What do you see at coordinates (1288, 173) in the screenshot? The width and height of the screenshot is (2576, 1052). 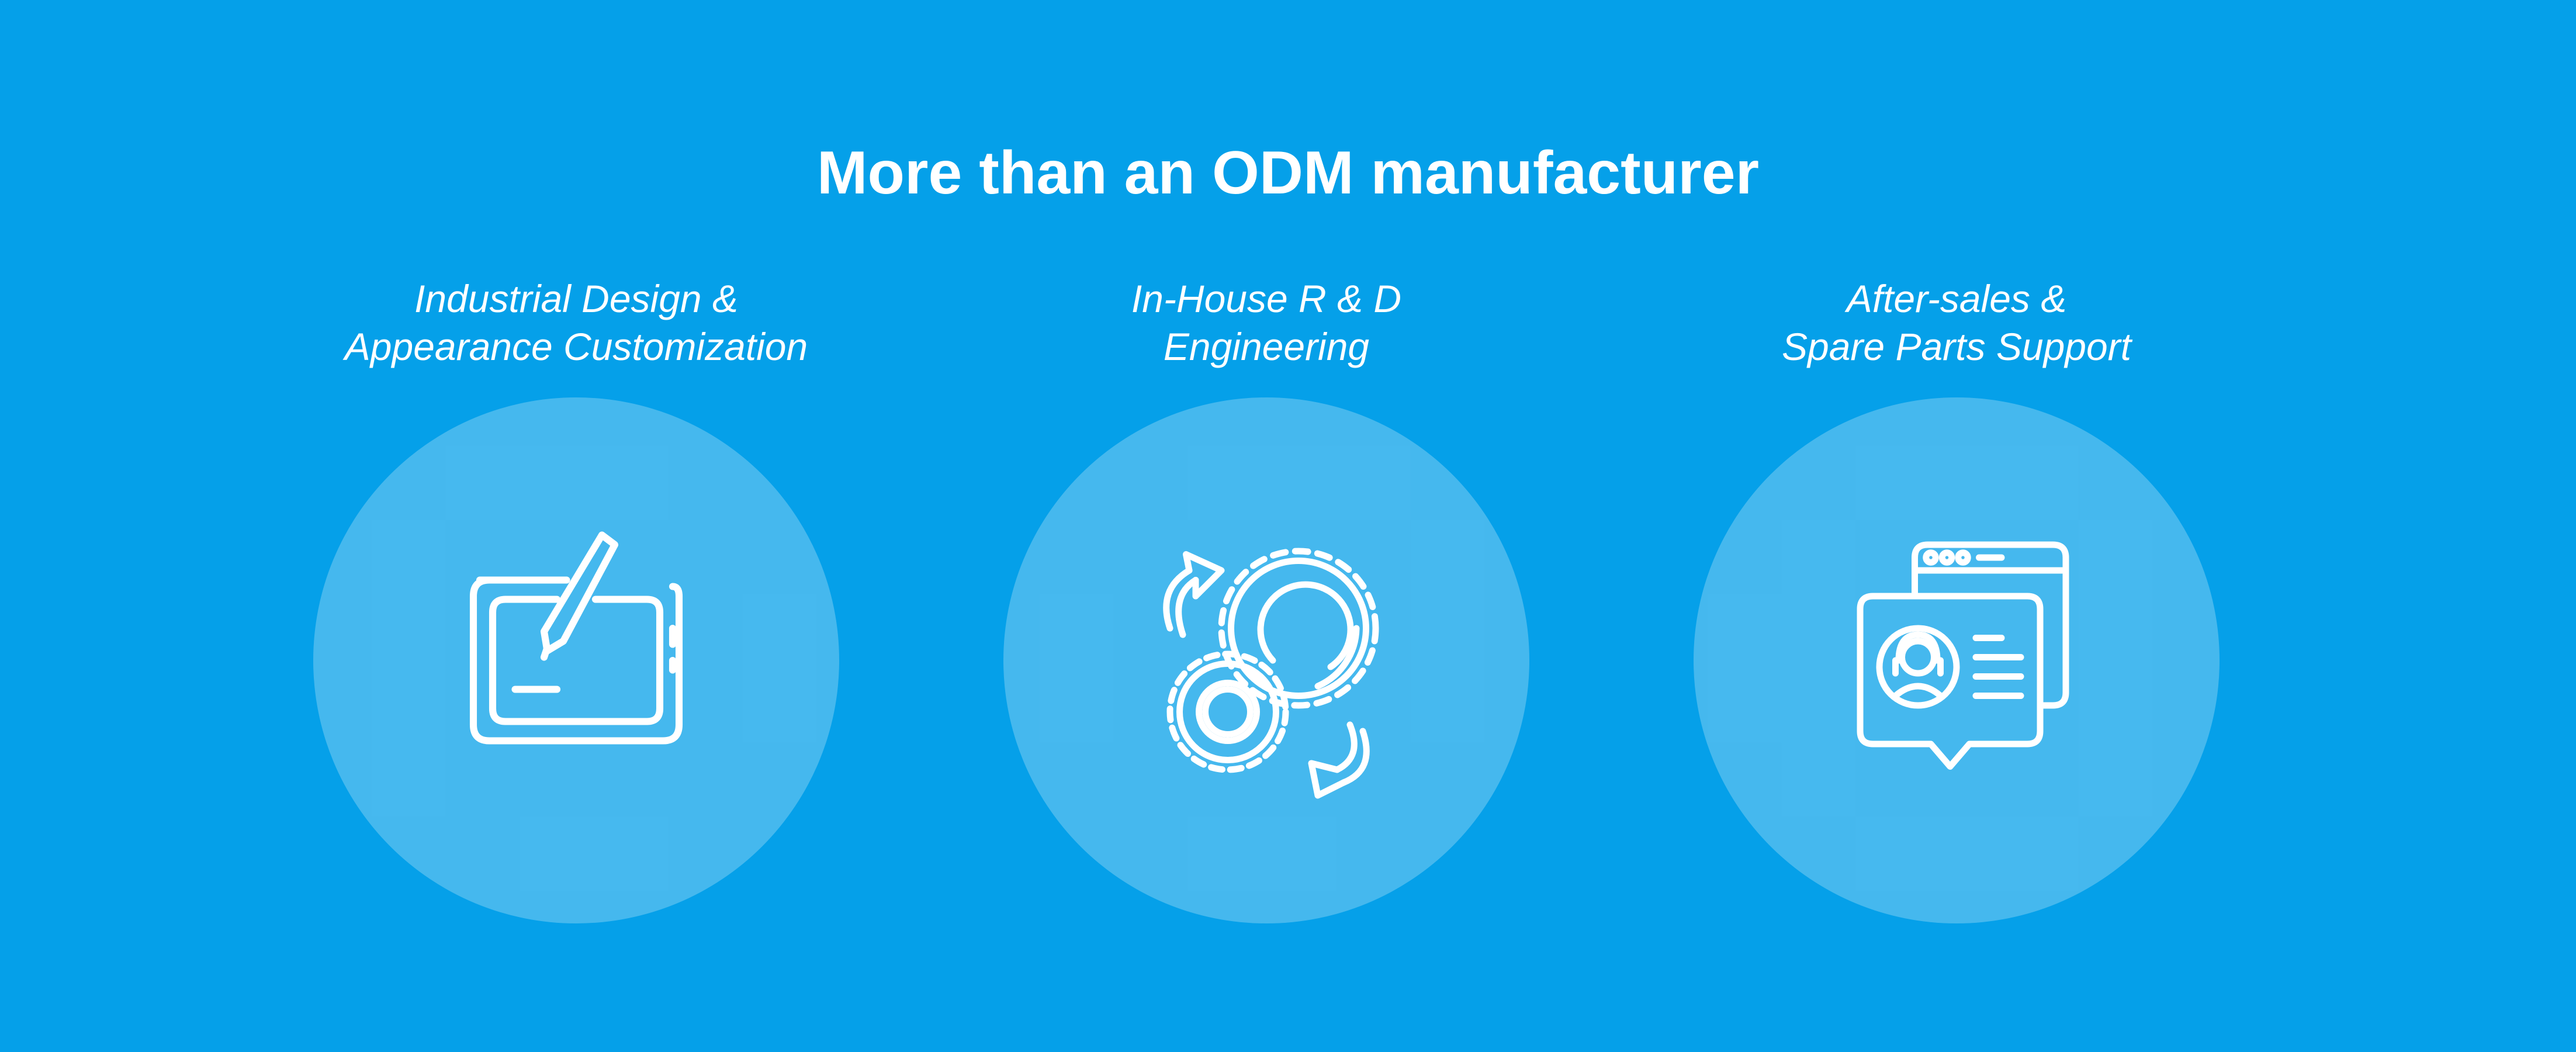 I see `page-title: More than an ODM manufacturer` at bounding box center [1288, 173].